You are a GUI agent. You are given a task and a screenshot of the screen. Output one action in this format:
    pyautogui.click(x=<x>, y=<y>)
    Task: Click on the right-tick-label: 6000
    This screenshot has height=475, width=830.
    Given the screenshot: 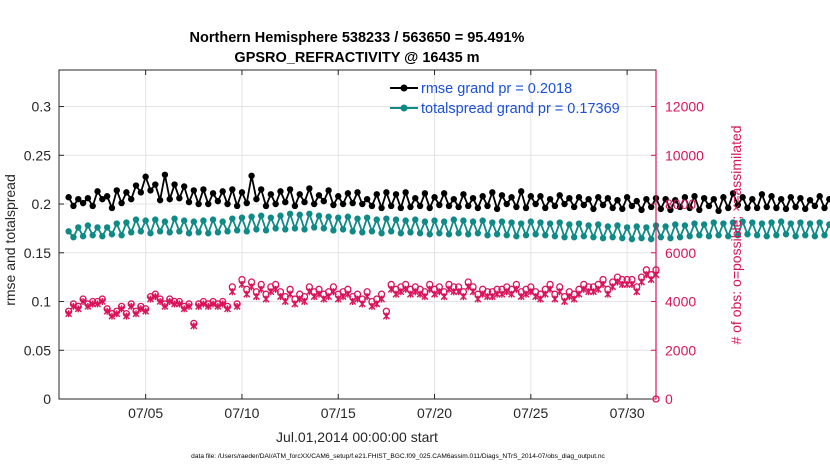 What is the action you would take?
    pyautogui.click(x=680, y=253)
    